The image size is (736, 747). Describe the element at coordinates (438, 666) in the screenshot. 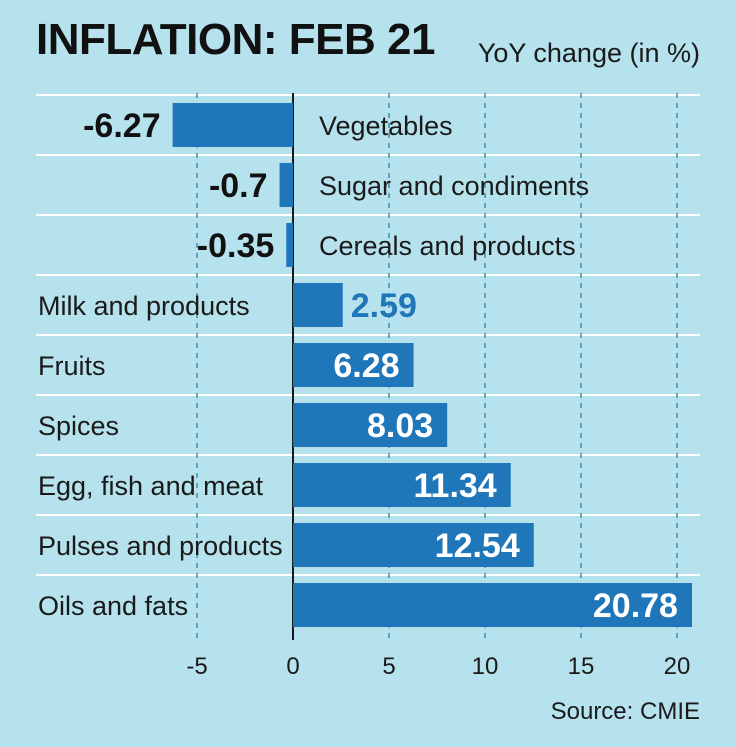

I see `x-axis-ticks: -5 0 5 10 15 20` at that location.